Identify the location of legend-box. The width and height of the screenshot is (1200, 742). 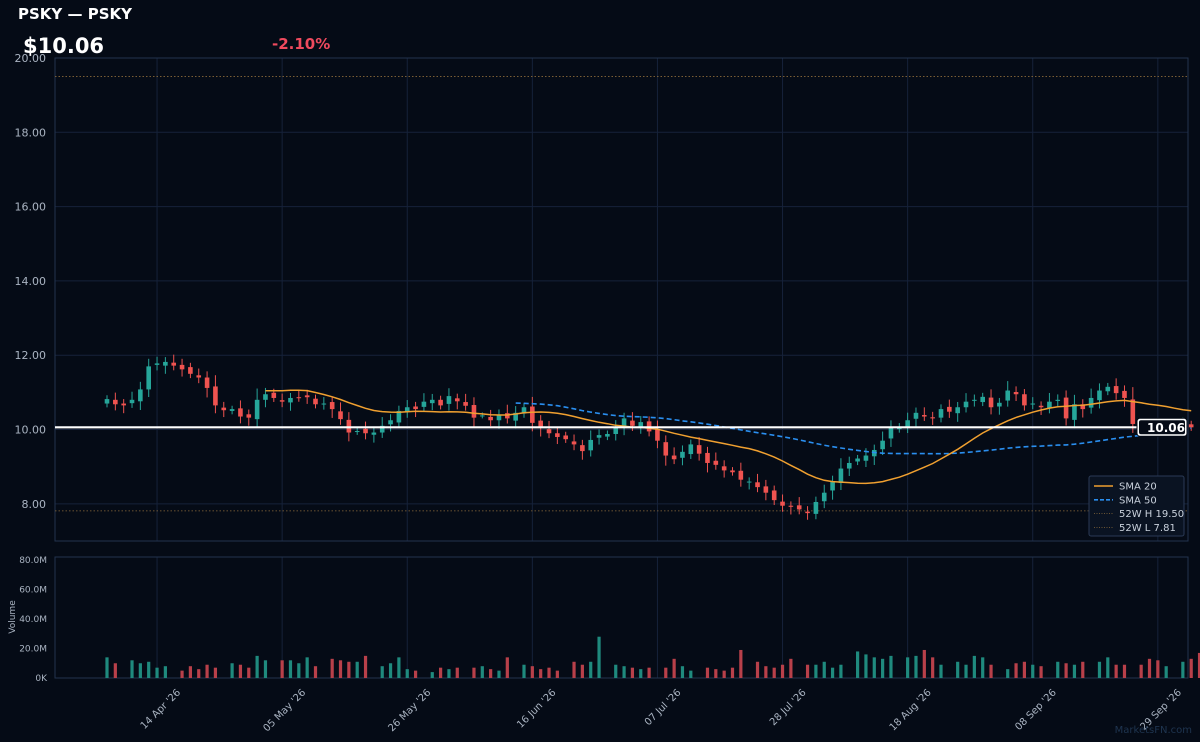
(1136, 506).